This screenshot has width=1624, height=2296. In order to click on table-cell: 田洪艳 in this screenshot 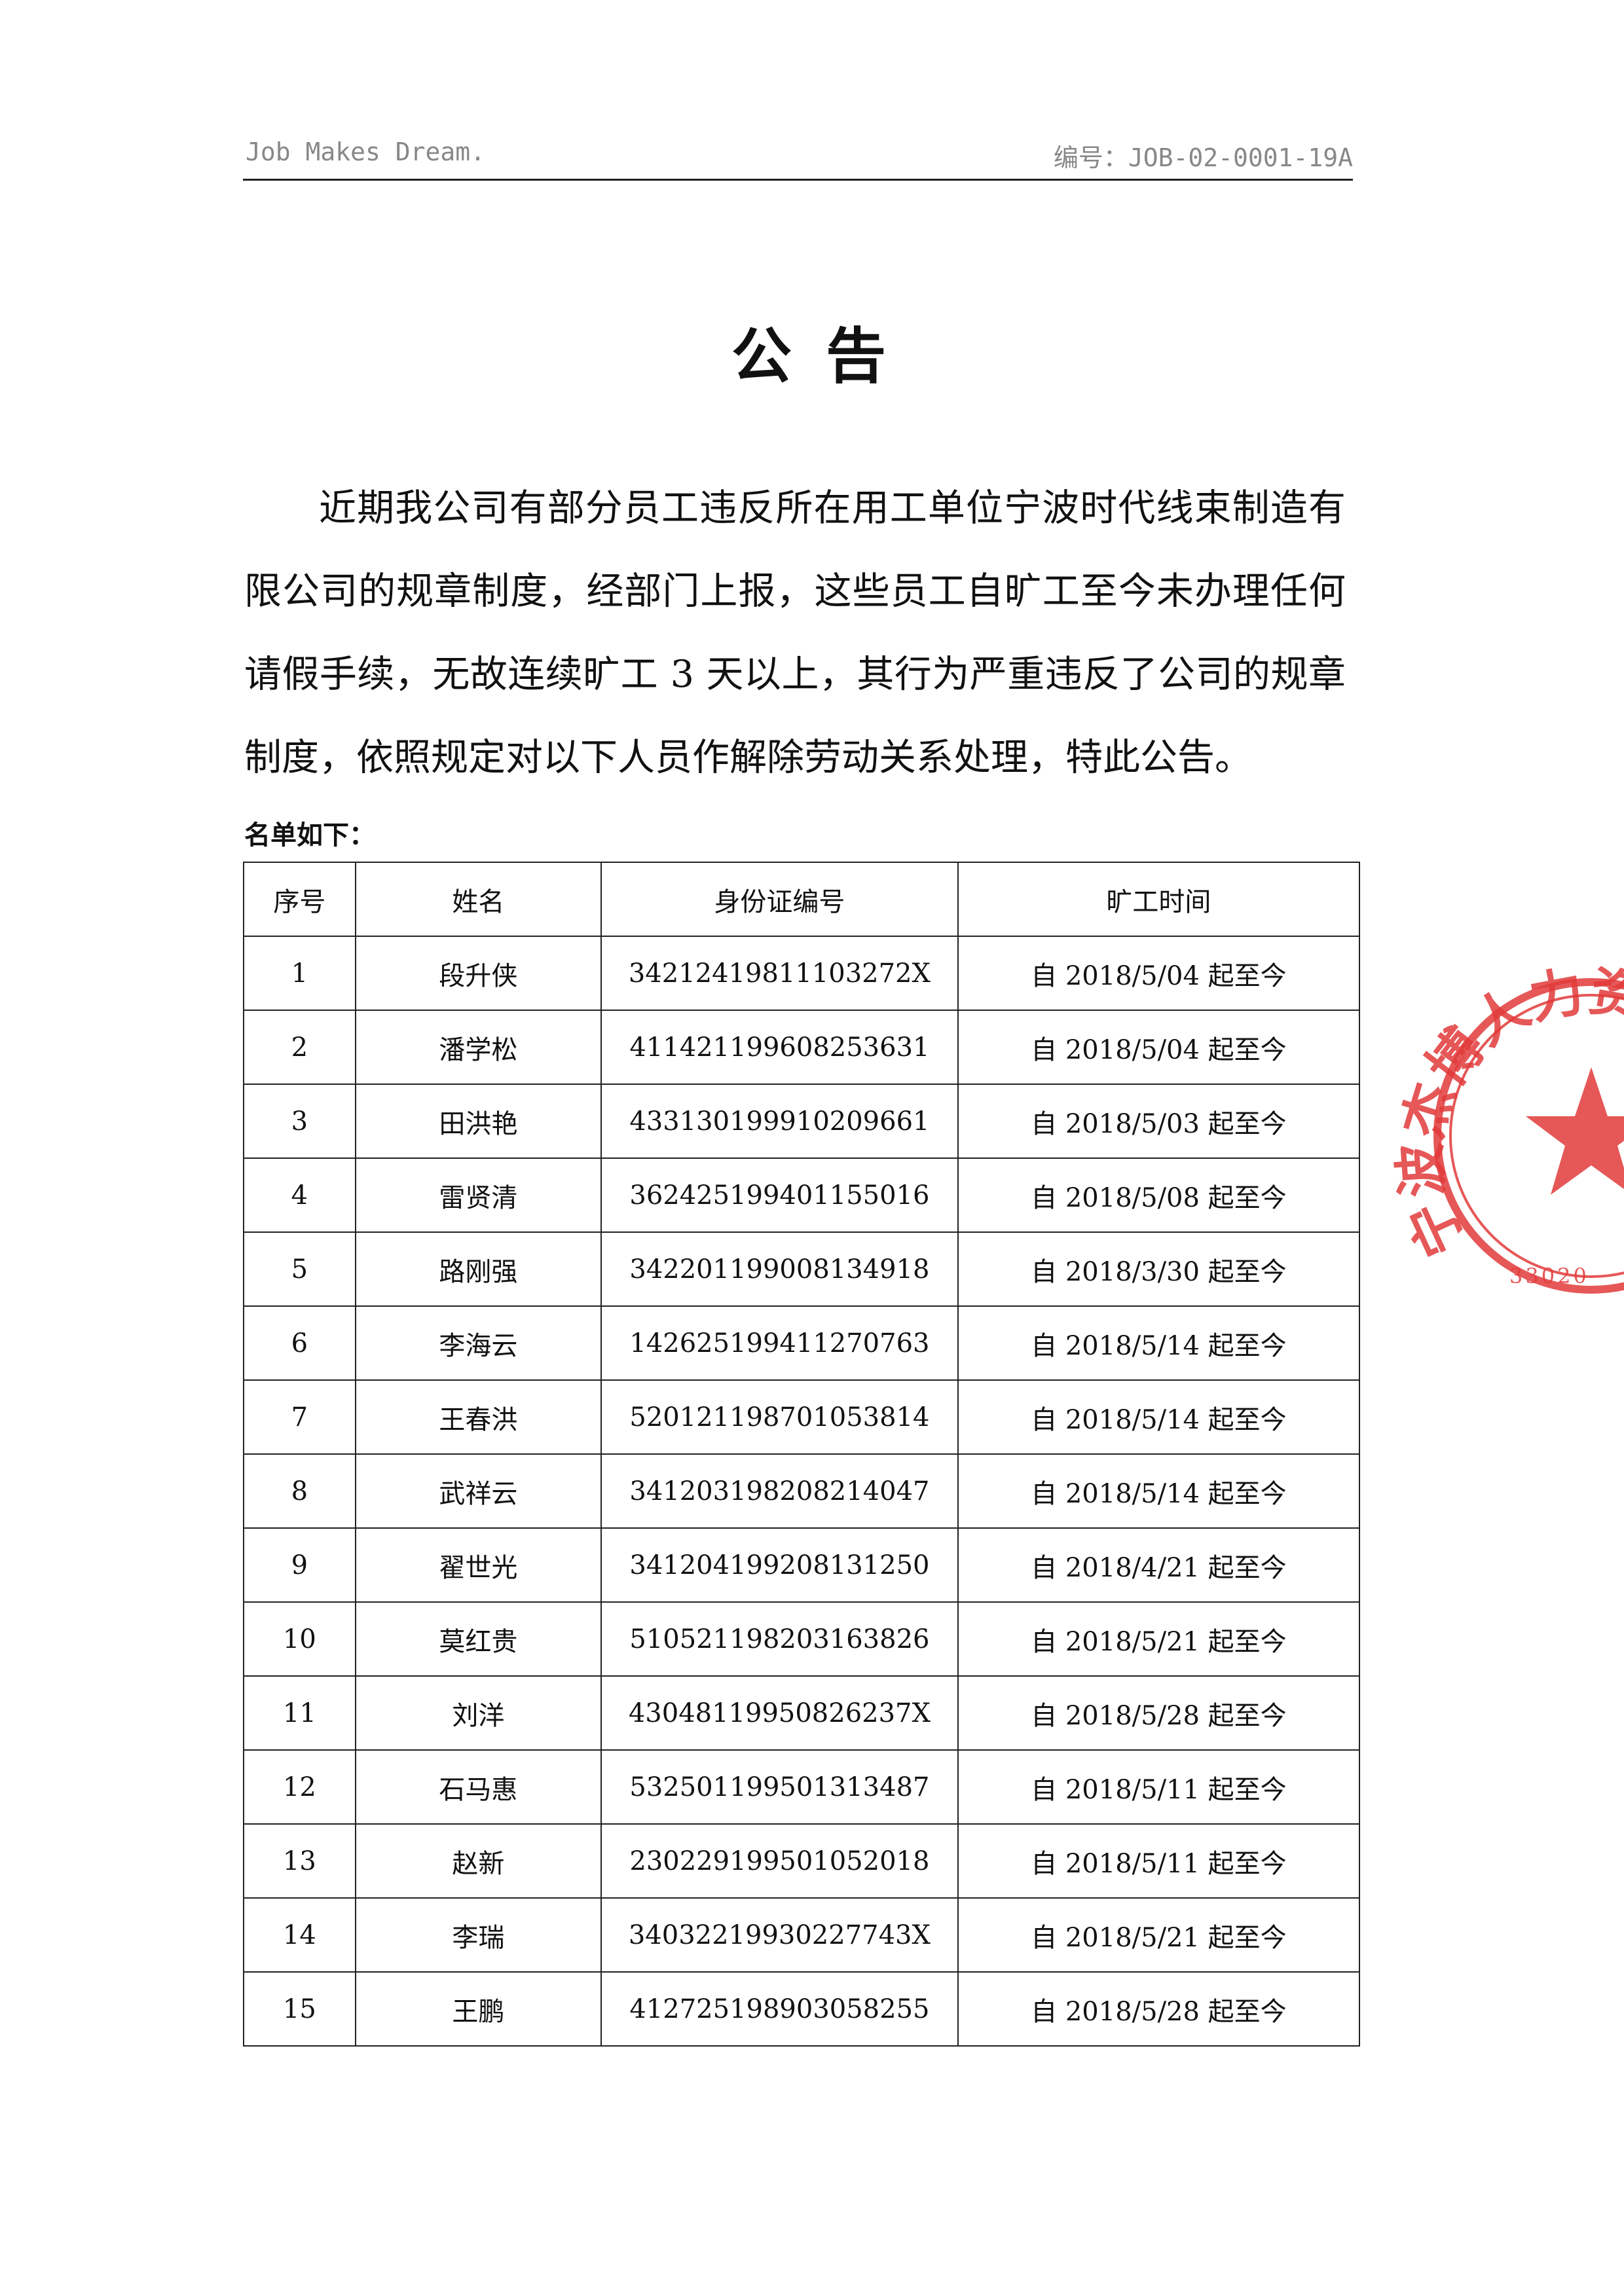, I will do `click(478, 1121)`.